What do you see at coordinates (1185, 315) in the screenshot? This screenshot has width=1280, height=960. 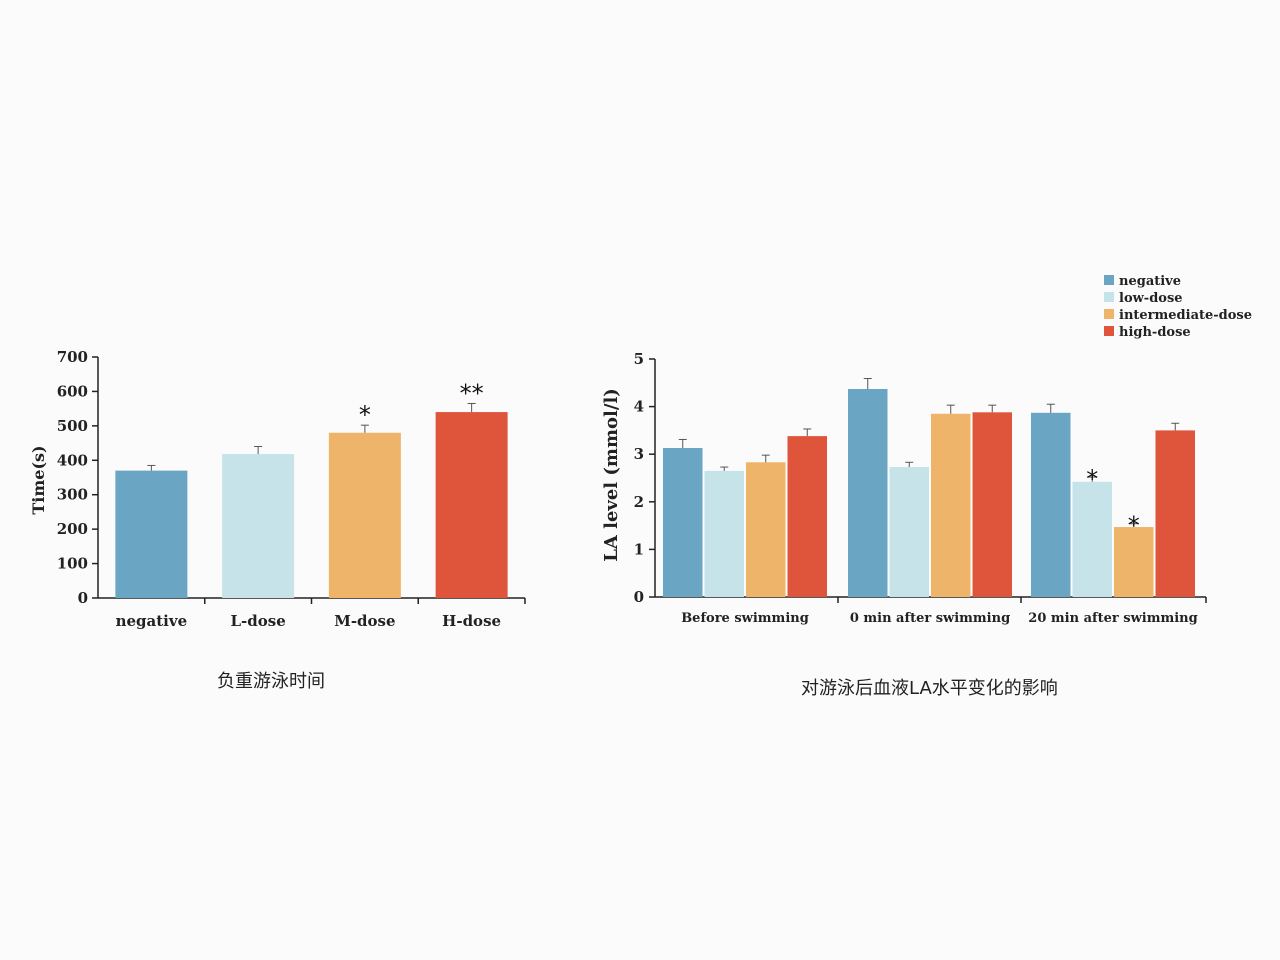 I see `legend-label-intermediate-dose: intermediate-dose` at bounding box center [1185, 315].